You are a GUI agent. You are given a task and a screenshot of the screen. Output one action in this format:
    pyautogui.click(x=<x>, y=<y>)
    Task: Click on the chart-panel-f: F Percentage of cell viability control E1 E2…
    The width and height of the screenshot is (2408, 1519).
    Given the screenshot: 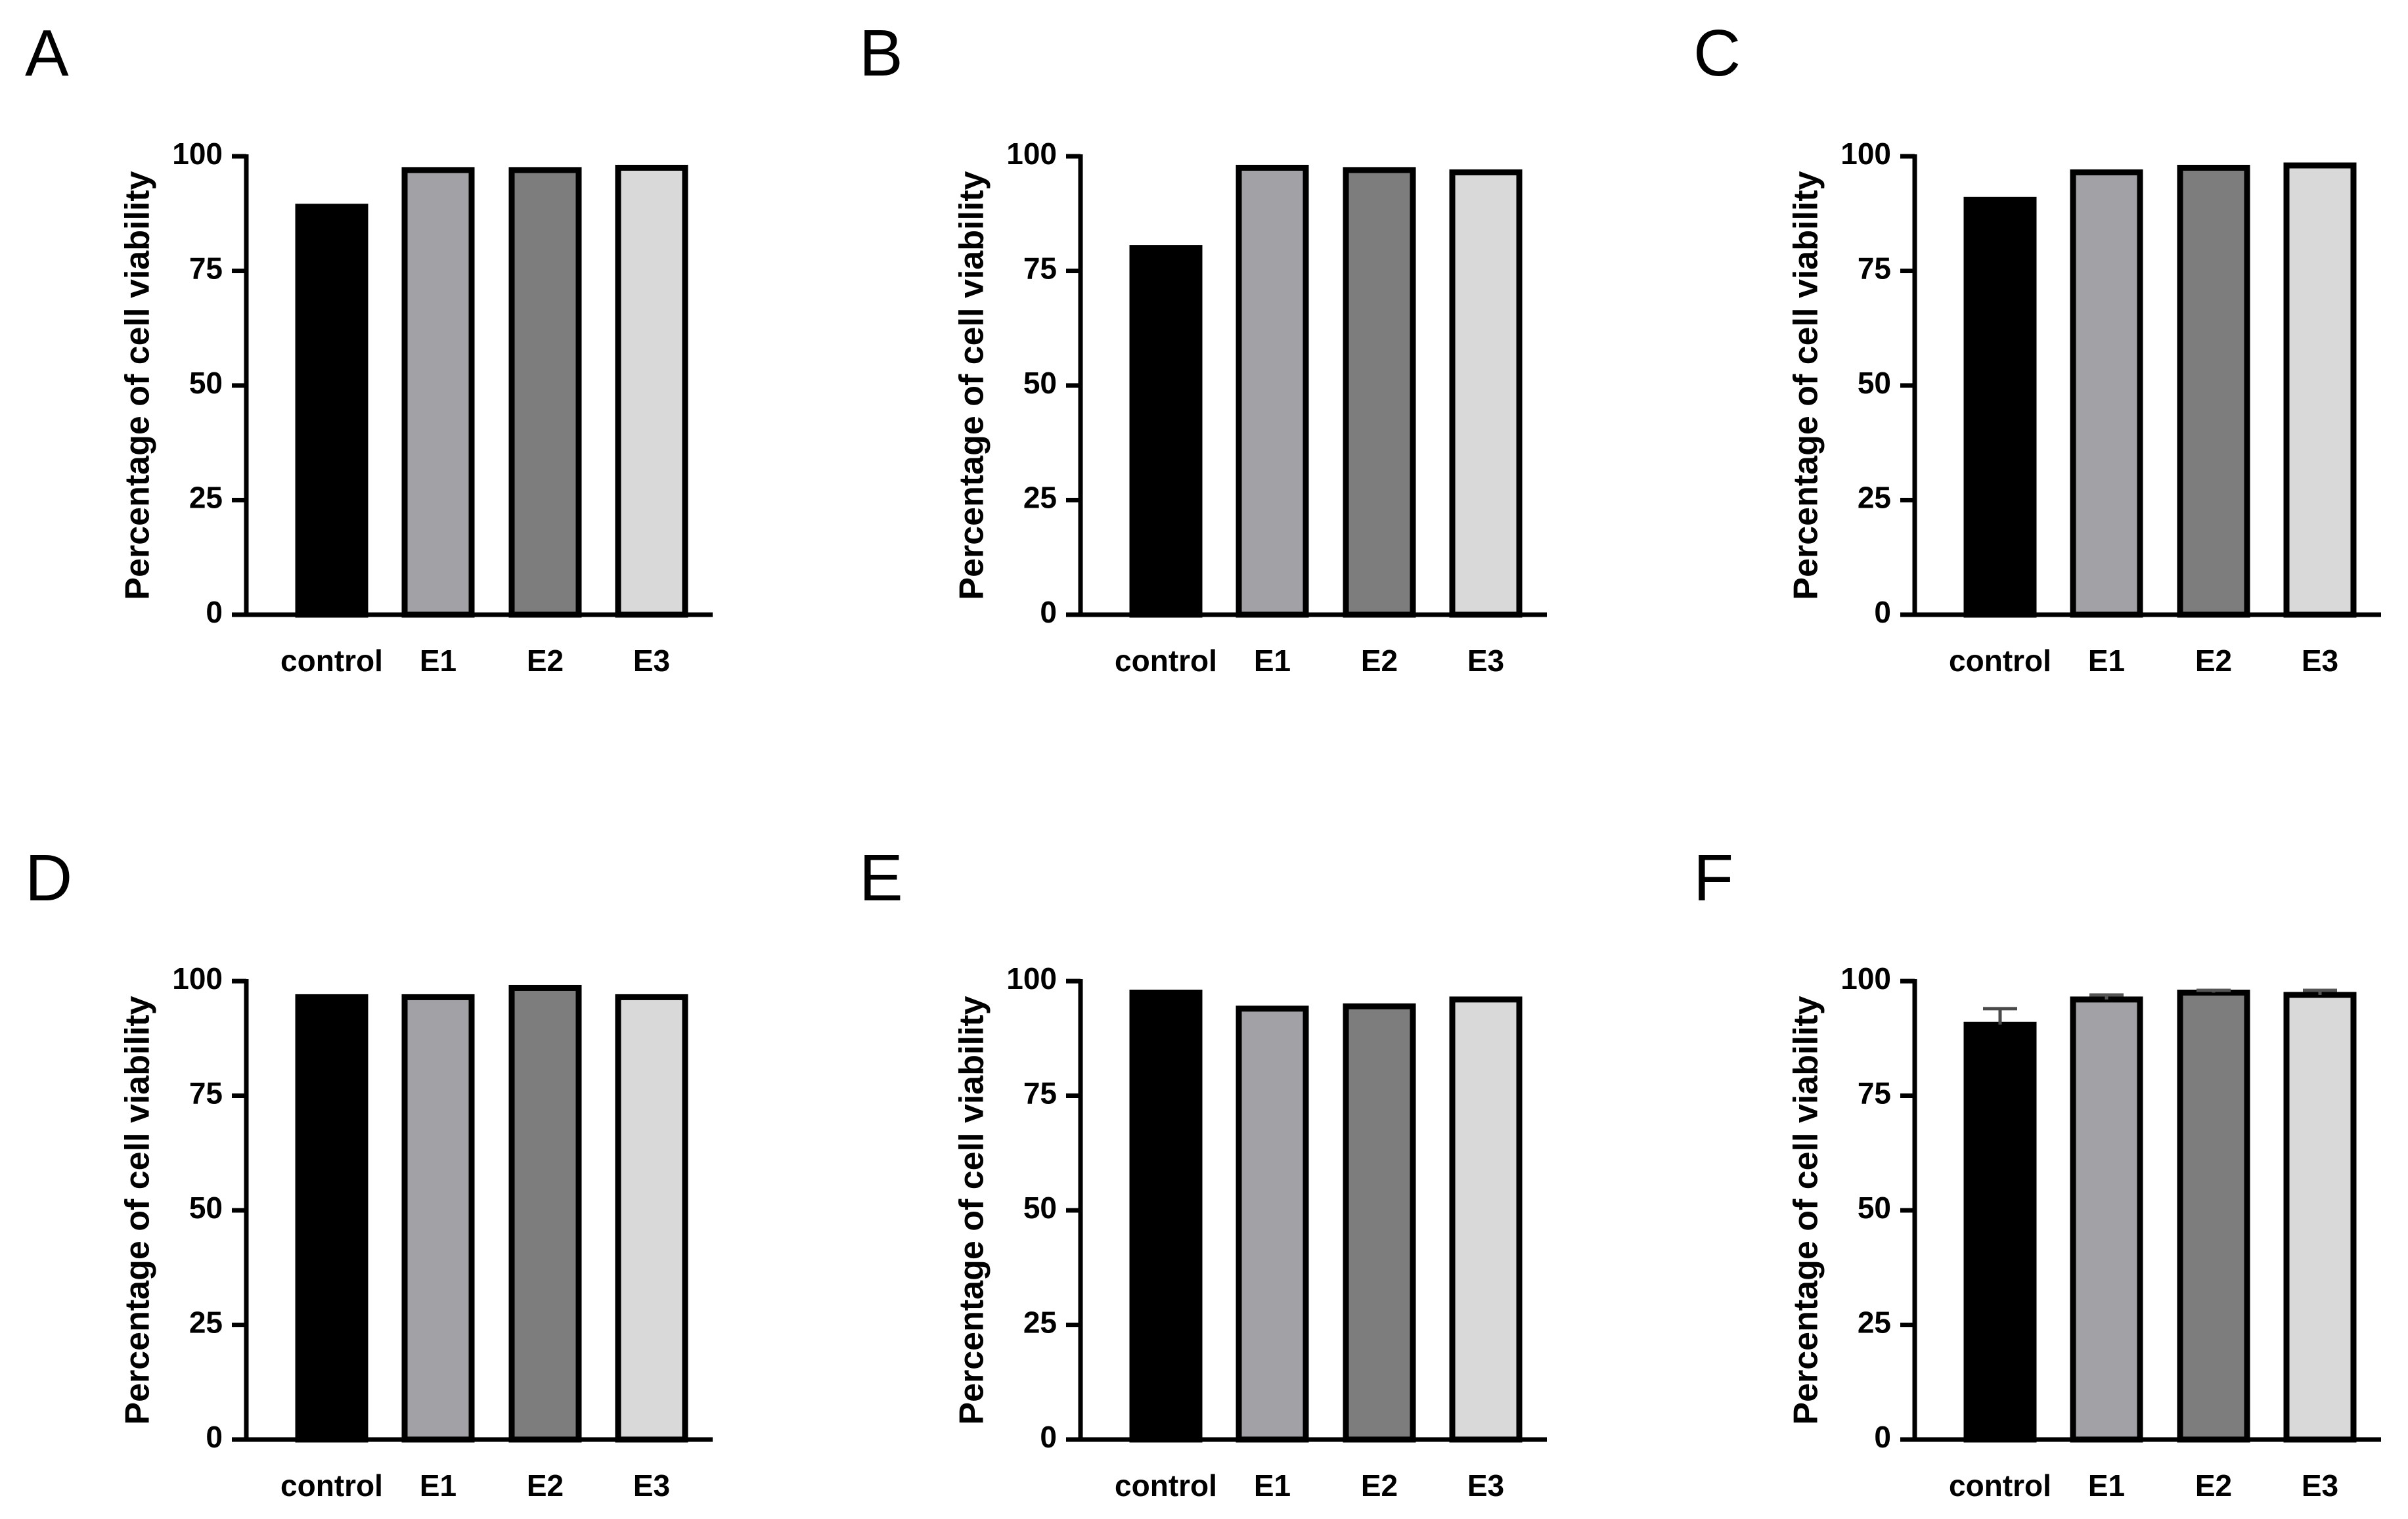 What is the action you would take?
    pyautogui.click(x=2037, y=1172)
    